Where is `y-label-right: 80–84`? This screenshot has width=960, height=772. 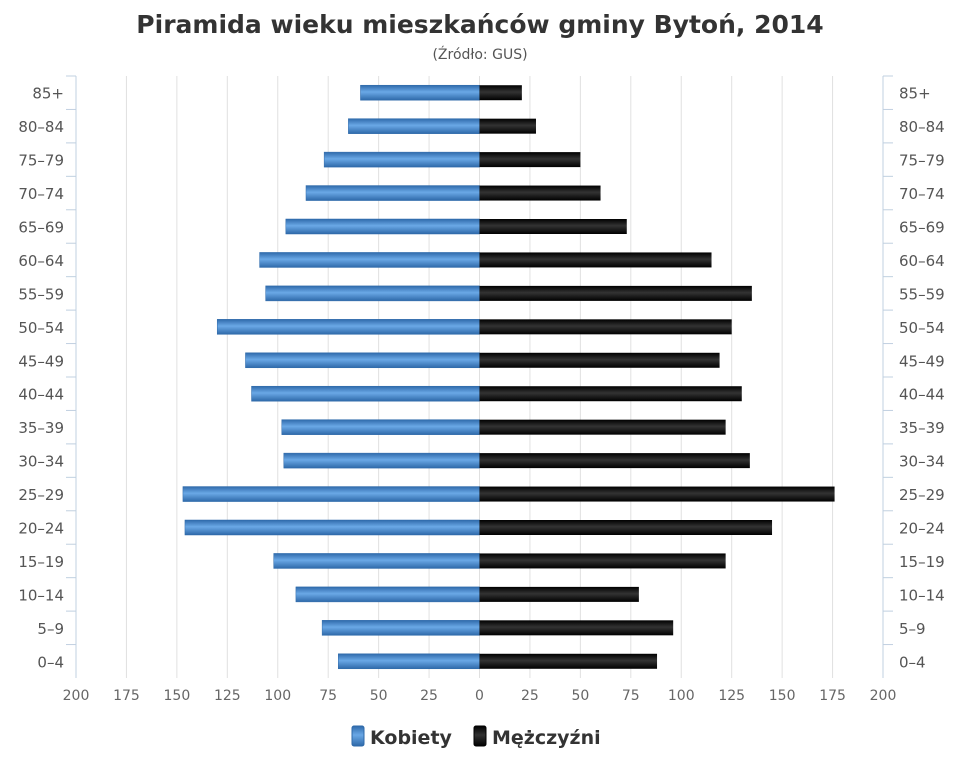 y-label-right: 80–84 is located at coordinates (922, 127).